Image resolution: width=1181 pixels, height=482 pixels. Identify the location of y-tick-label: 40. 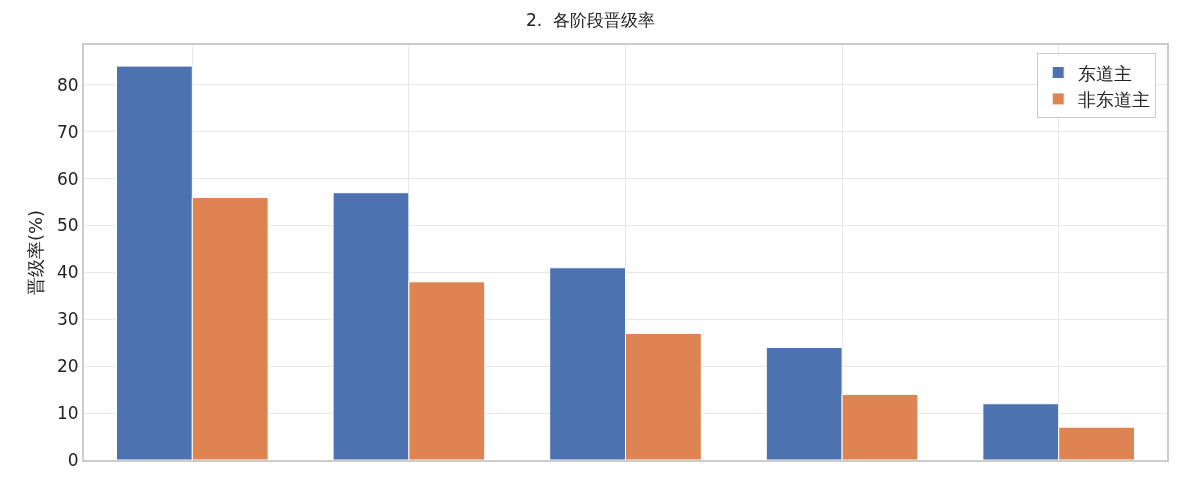
(67, 272).